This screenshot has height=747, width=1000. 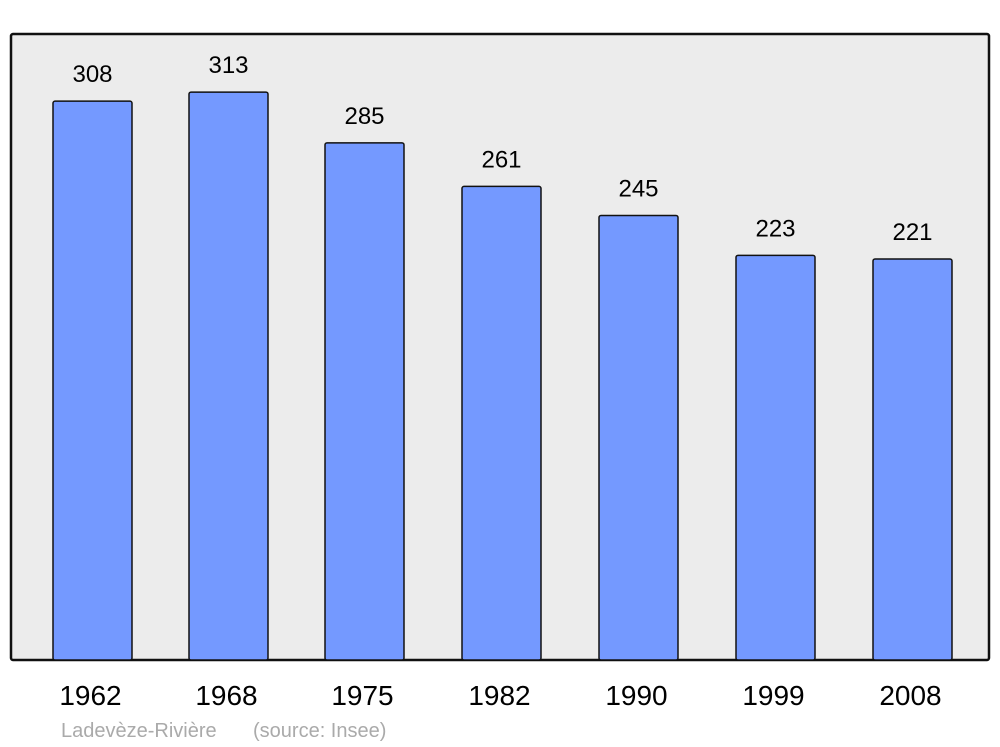 I want to click on x-tick-1982: 1982, so click(x=499, y=695).